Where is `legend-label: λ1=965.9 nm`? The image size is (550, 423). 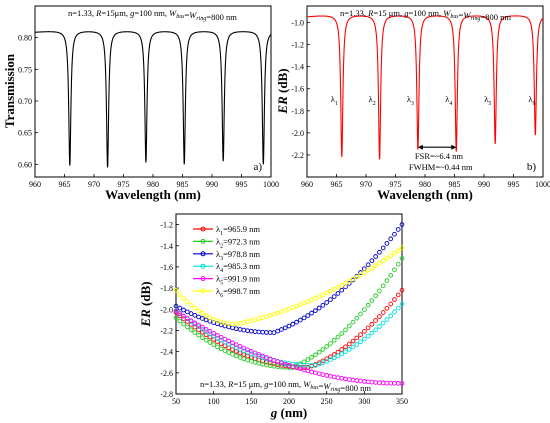
legend-label: λ1=965.9 nm is located at coordinates (238, 230).